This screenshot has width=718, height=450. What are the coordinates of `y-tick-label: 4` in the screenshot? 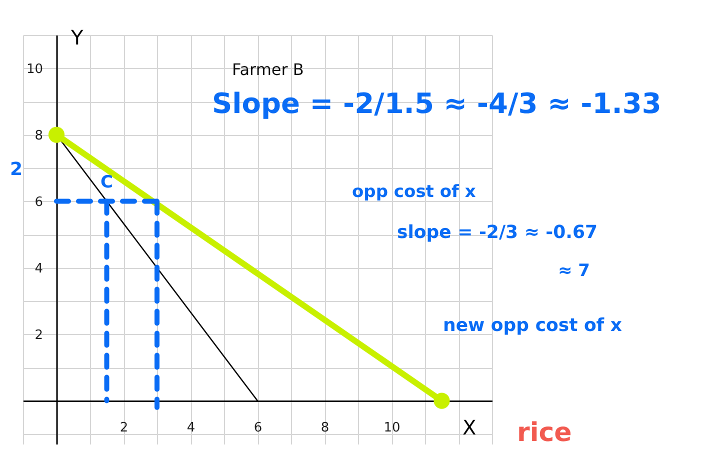 It's located at (38, 268).